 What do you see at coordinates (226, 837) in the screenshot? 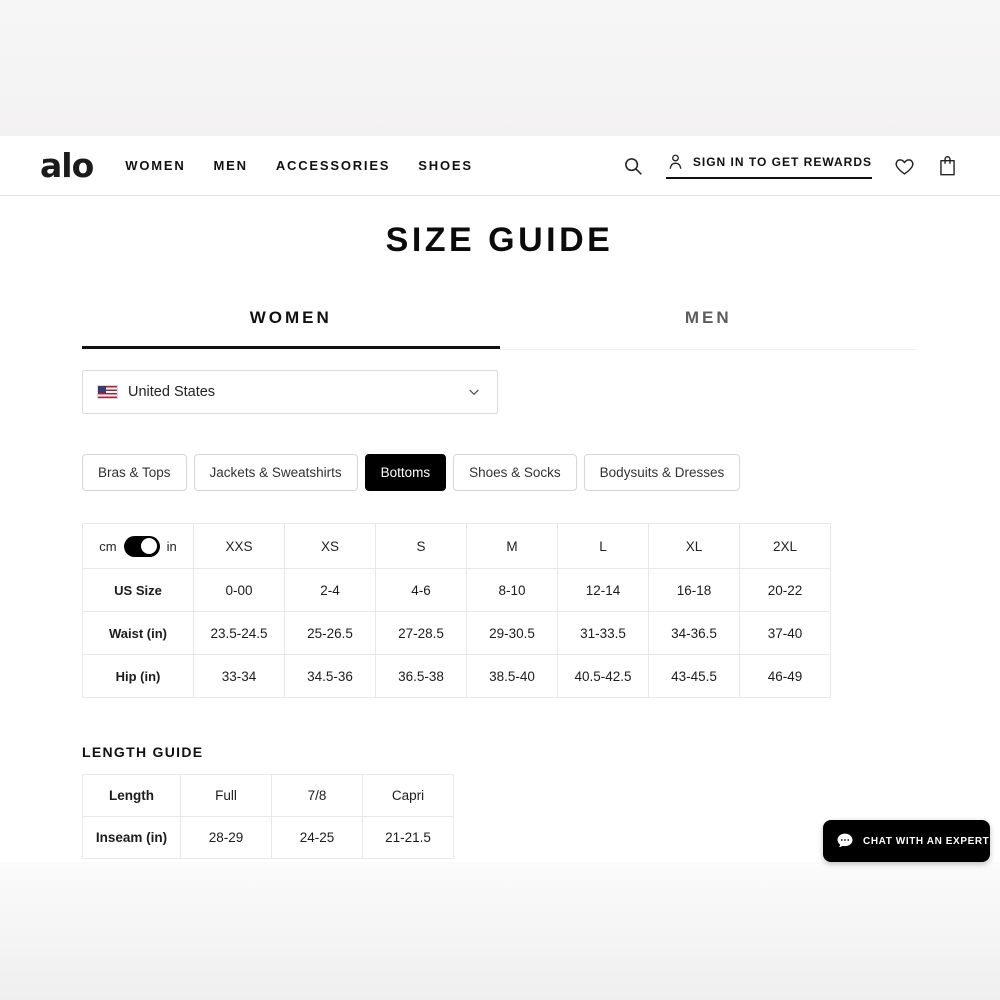
I see `cell: 28-29` at bounding box center [226, 837].